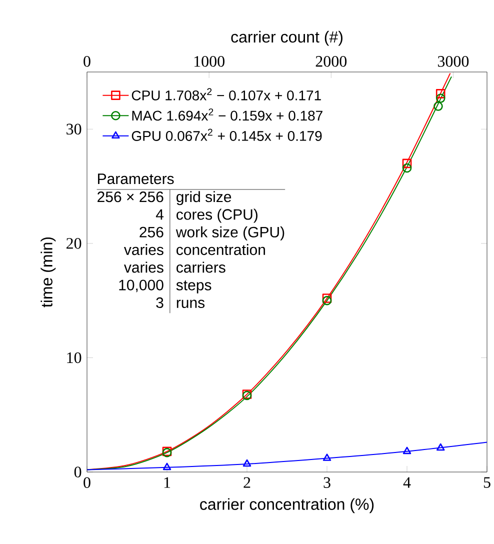 This screenshot has height=544, width=494. What do you see at coordinates (87, 61) in the screenshot?
I see `x2-tick-label: 0` at bounding box center [87, 61].